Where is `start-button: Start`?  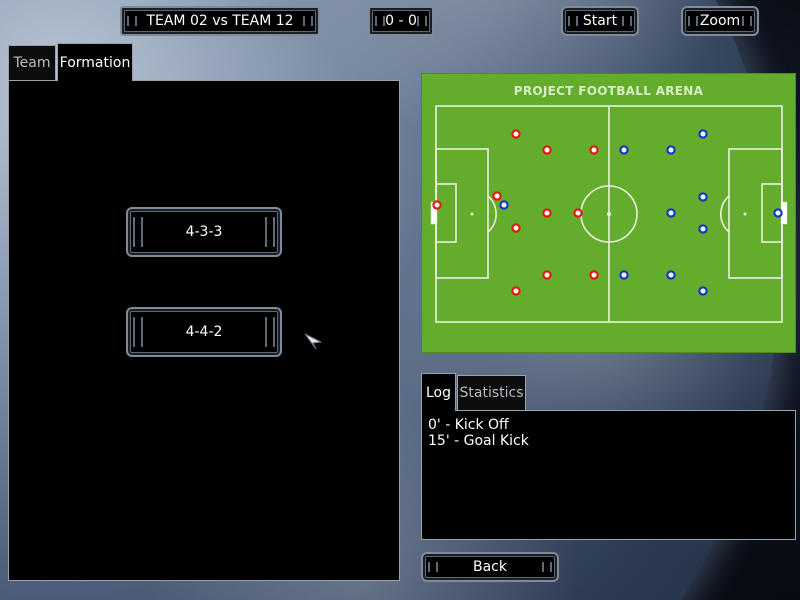
start-button: Start is located at coordinates (600, 21).